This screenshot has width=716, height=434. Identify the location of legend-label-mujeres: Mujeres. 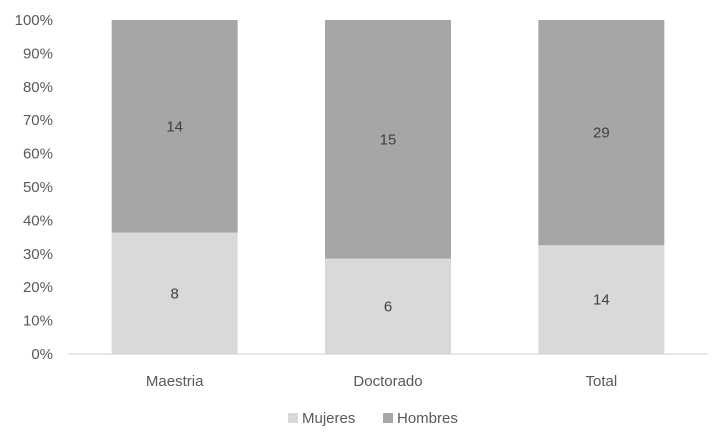
(328, 418).